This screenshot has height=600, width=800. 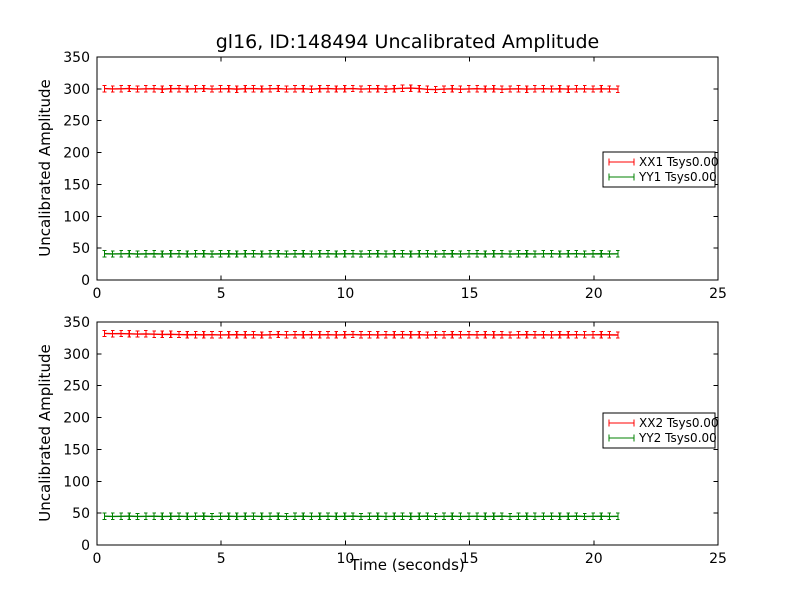 What do you see at coordinates (407, 42) in the screenshot?
I see `chart-title: gl16, ID:148494 Uncalibrated Amplitude` at bounding box center [407, 42].